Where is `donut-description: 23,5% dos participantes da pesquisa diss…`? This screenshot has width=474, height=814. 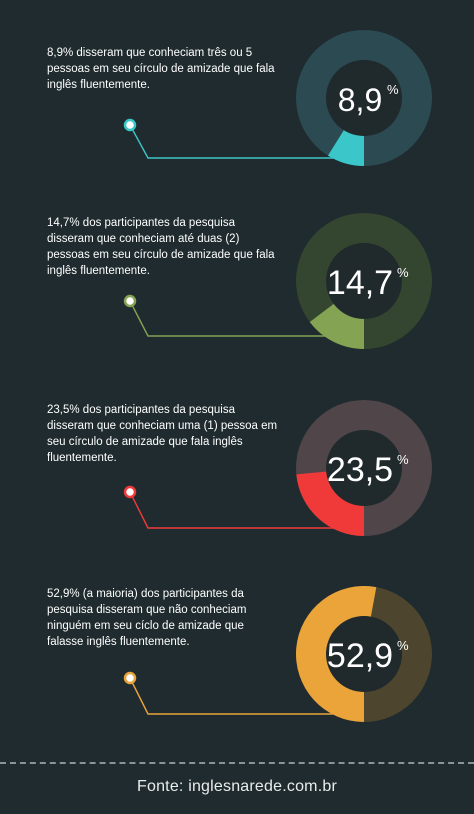 donut-description: 23,5% dos participantes da pesquisa diss… is located at coordinates (162, 434).